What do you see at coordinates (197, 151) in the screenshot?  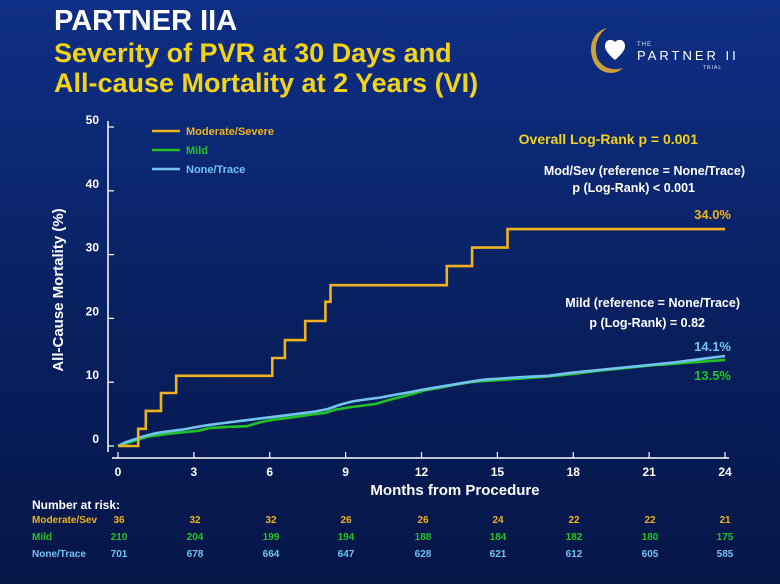 I see `legend-label-1: Mild` at bounding box center [197, 151].